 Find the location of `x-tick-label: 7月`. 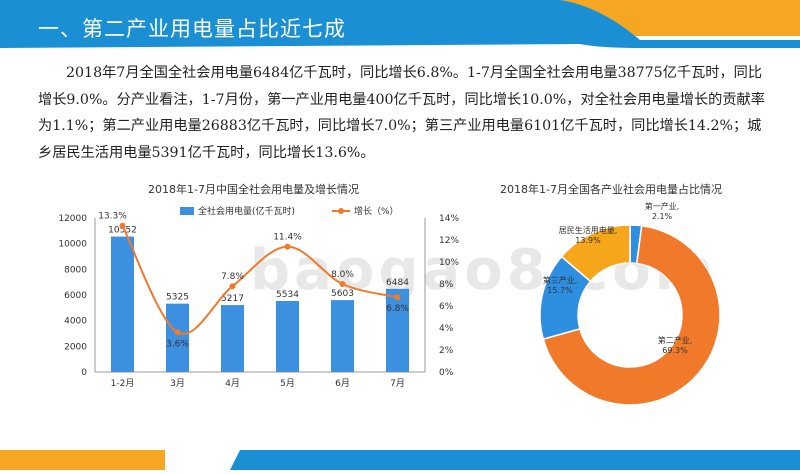

x-tick-label: 7月 is located at coordinates (397, 383).